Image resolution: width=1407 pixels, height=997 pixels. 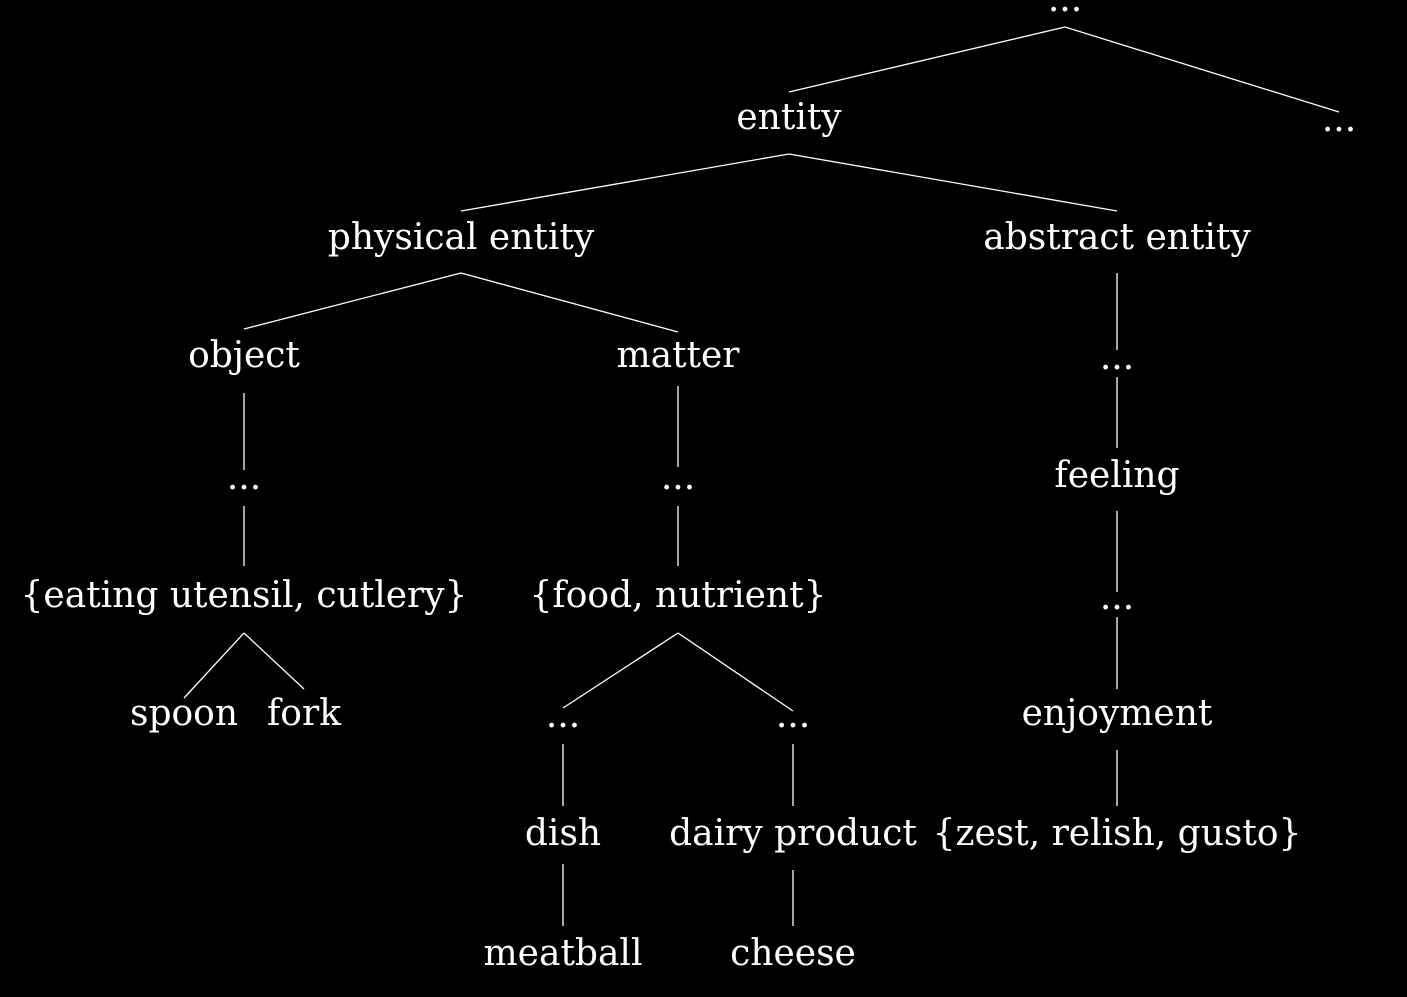 What do you see at coordinates (793, 833) in the screenshot?
I see `node-dairy-product: dairy product` at bounding box center [793, 833].